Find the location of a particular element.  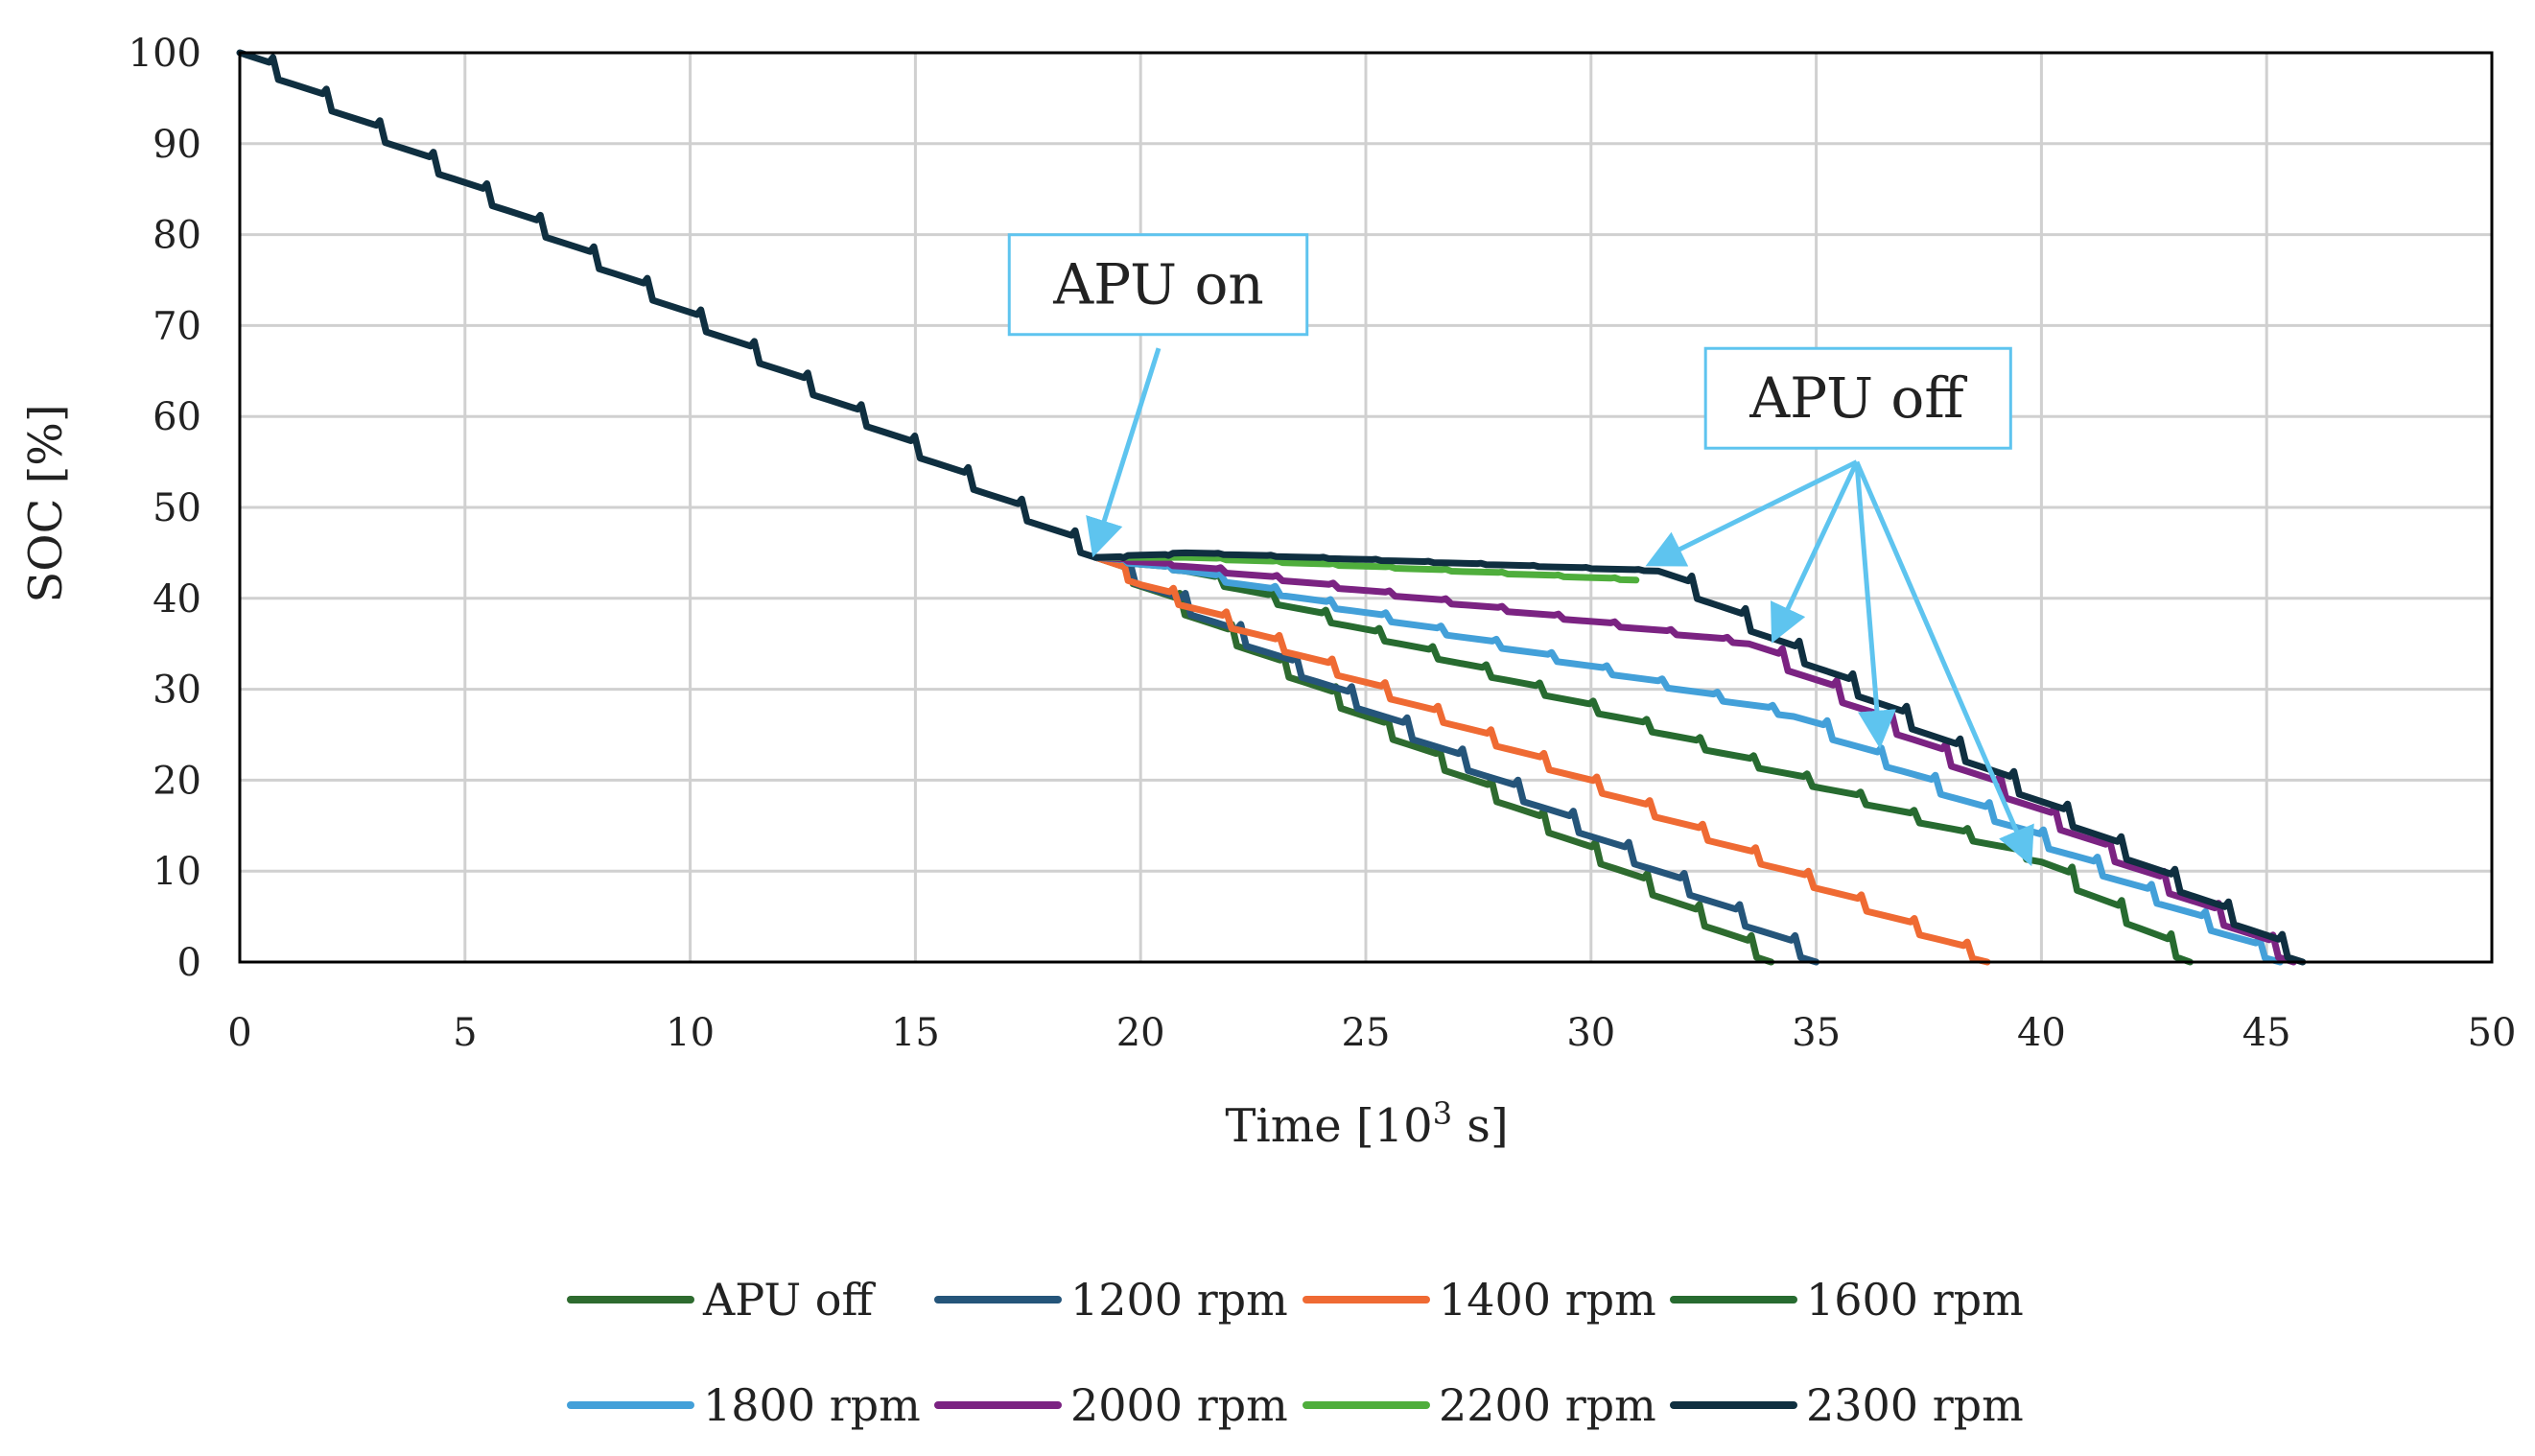

x-tick-label: 50 is located at coordinates (2492, 1033).